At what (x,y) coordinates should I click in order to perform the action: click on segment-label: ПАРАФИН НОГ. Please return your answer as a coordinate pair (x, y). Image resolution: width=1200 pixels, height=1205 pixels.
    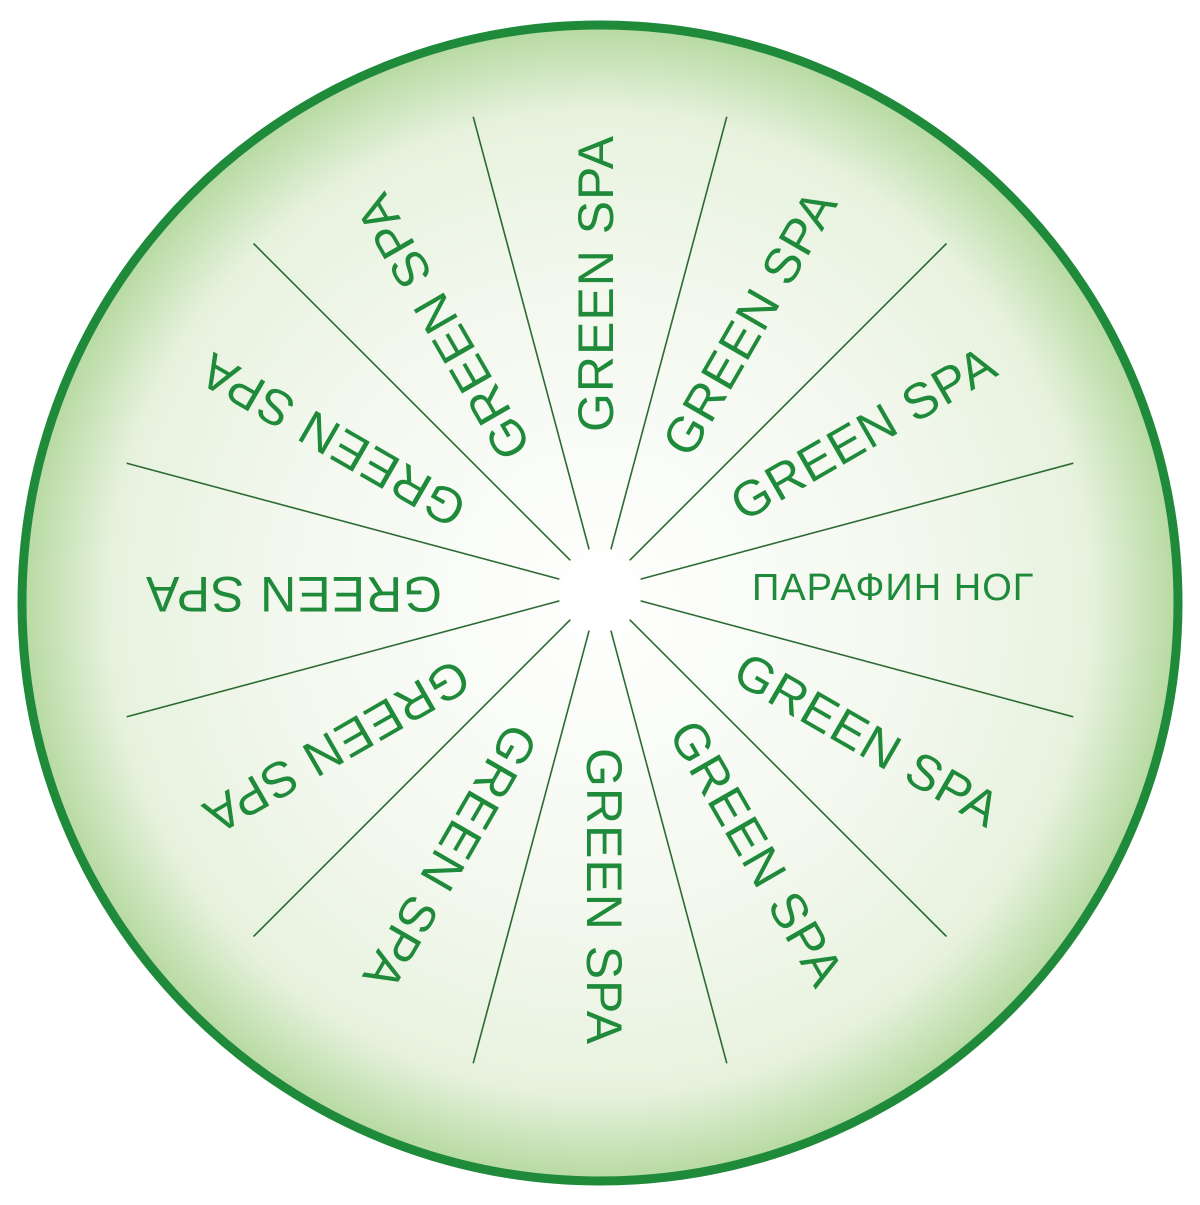
    Looking at the image, I should click on (893, 588).